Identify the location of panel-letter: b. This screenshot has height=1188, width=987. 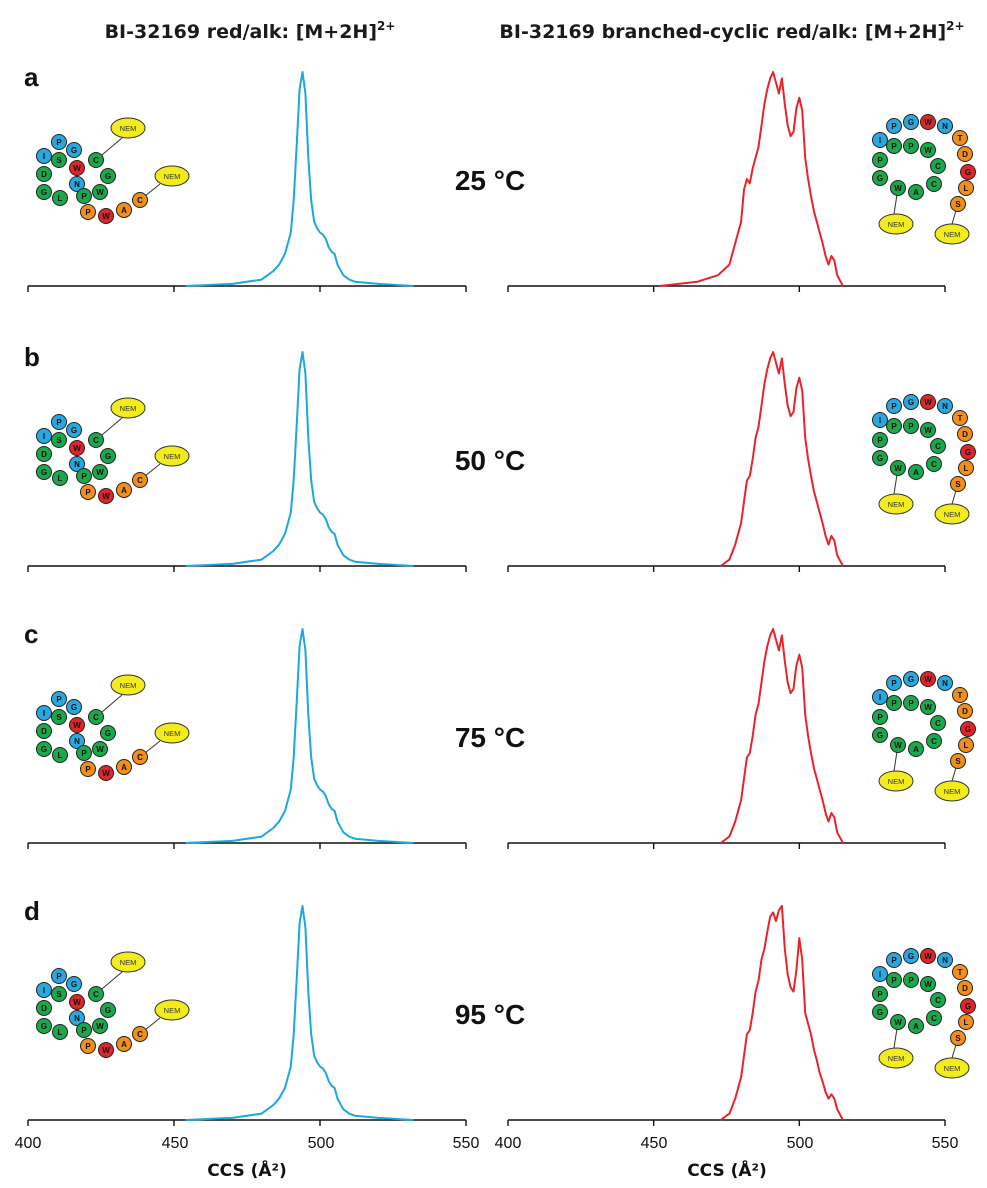
(32, 357).